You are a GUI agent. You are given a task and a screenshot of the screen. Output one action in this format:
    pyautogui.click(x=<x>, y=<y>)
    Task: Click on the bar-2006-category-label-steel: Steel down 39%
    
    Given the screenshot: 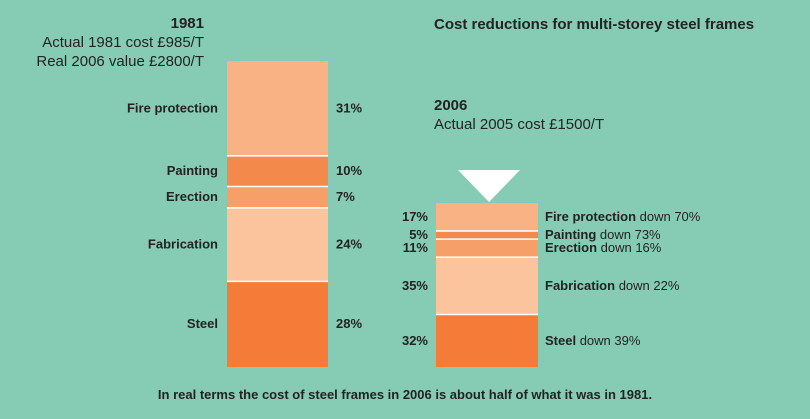 What is the action you would take?
    pyautogui.click(x=593, y=340)
    